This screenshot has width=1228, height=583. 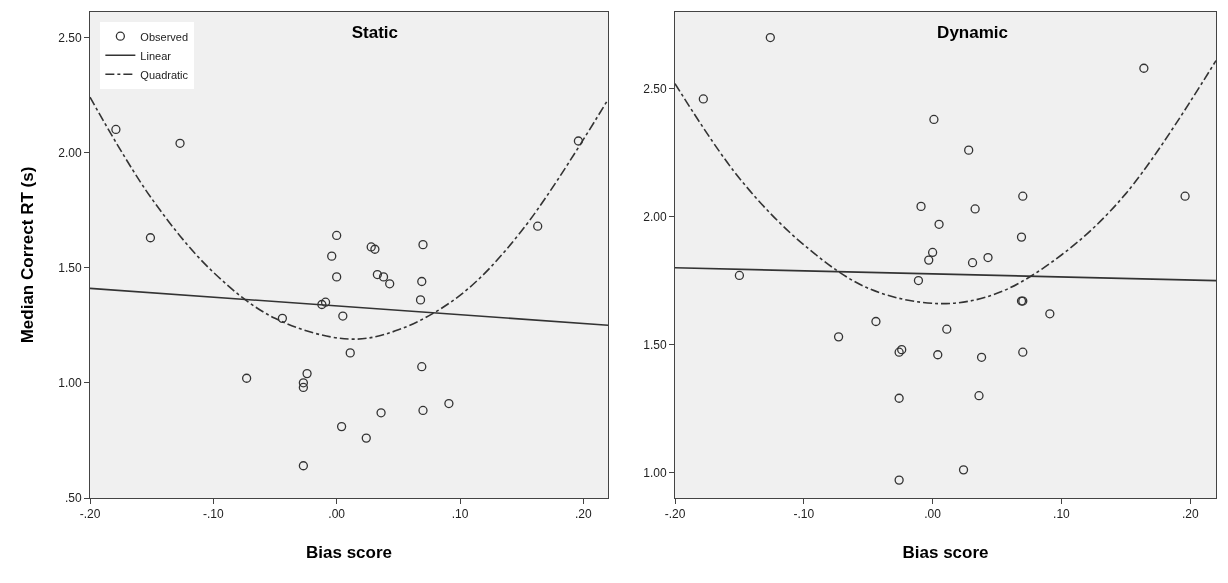 What do you see at coordinates (156, 55) in the screenshot?
I see `legend-label: Linear` at bounding box center [156, 55].